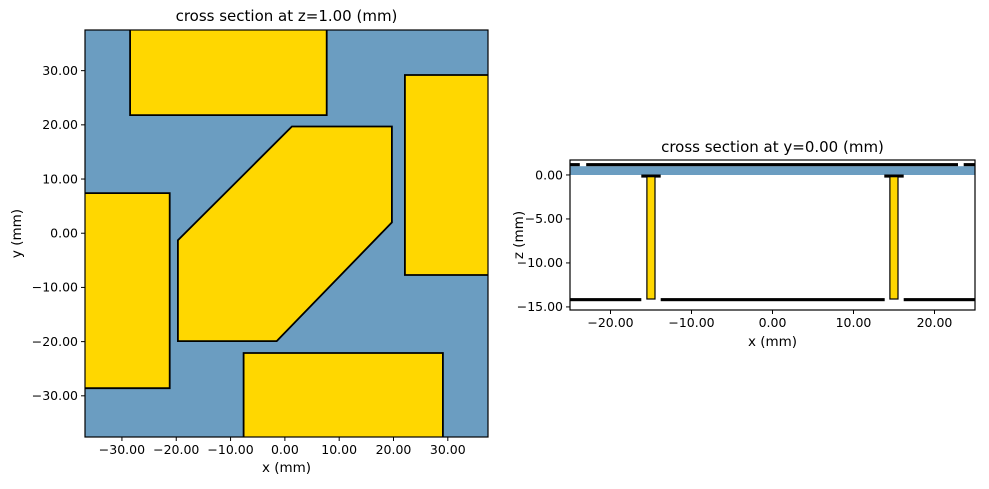  I want to click on right-via, so click(894, 238).